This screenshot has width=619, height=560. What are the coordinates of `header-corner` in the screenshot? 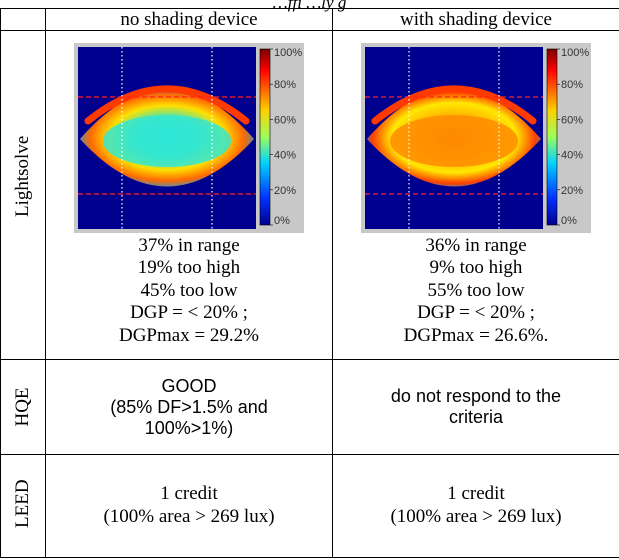 It's located at (23, 19).